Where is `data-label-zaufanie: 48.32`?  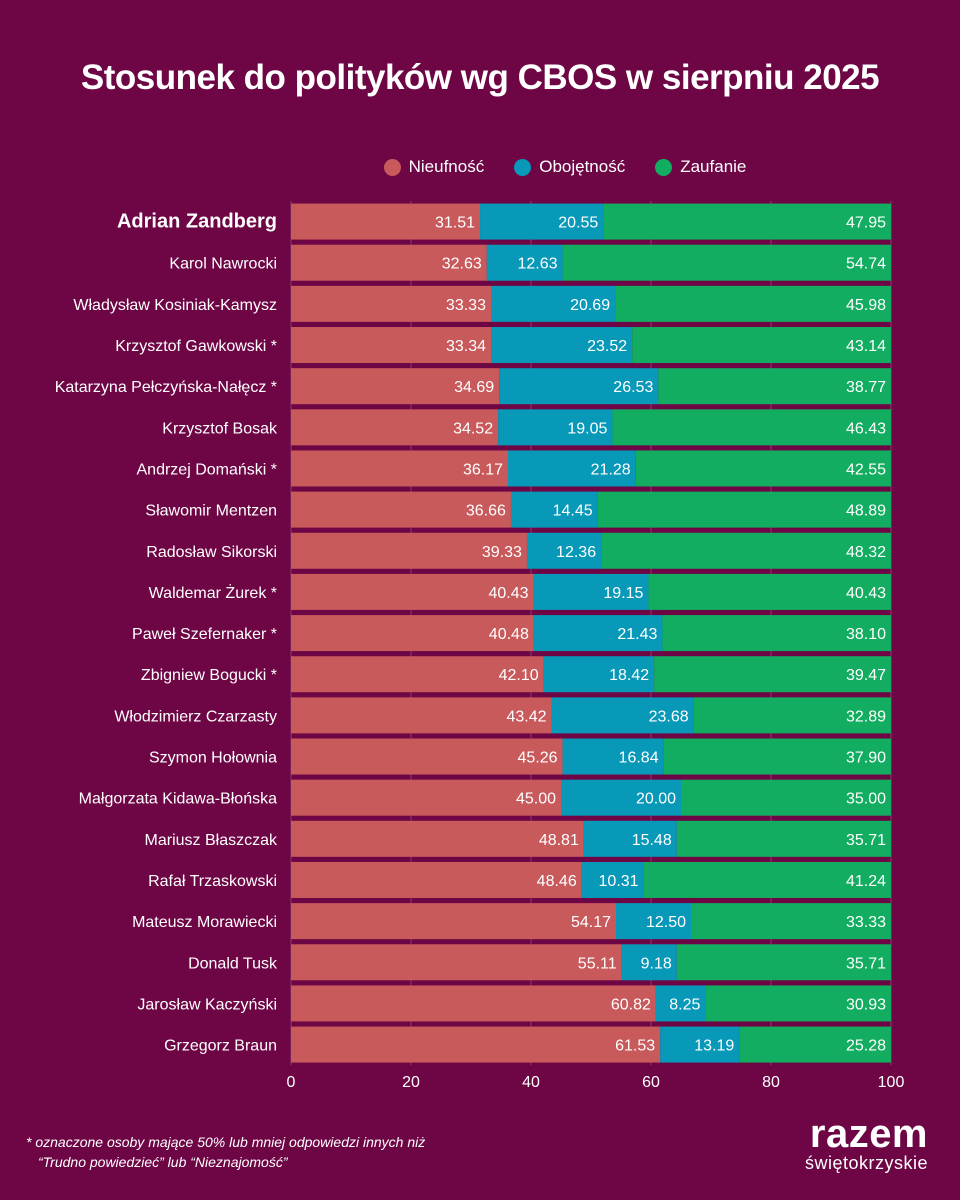
data-label-zaufanie: 48.32 is located at coordinates (866, 552).